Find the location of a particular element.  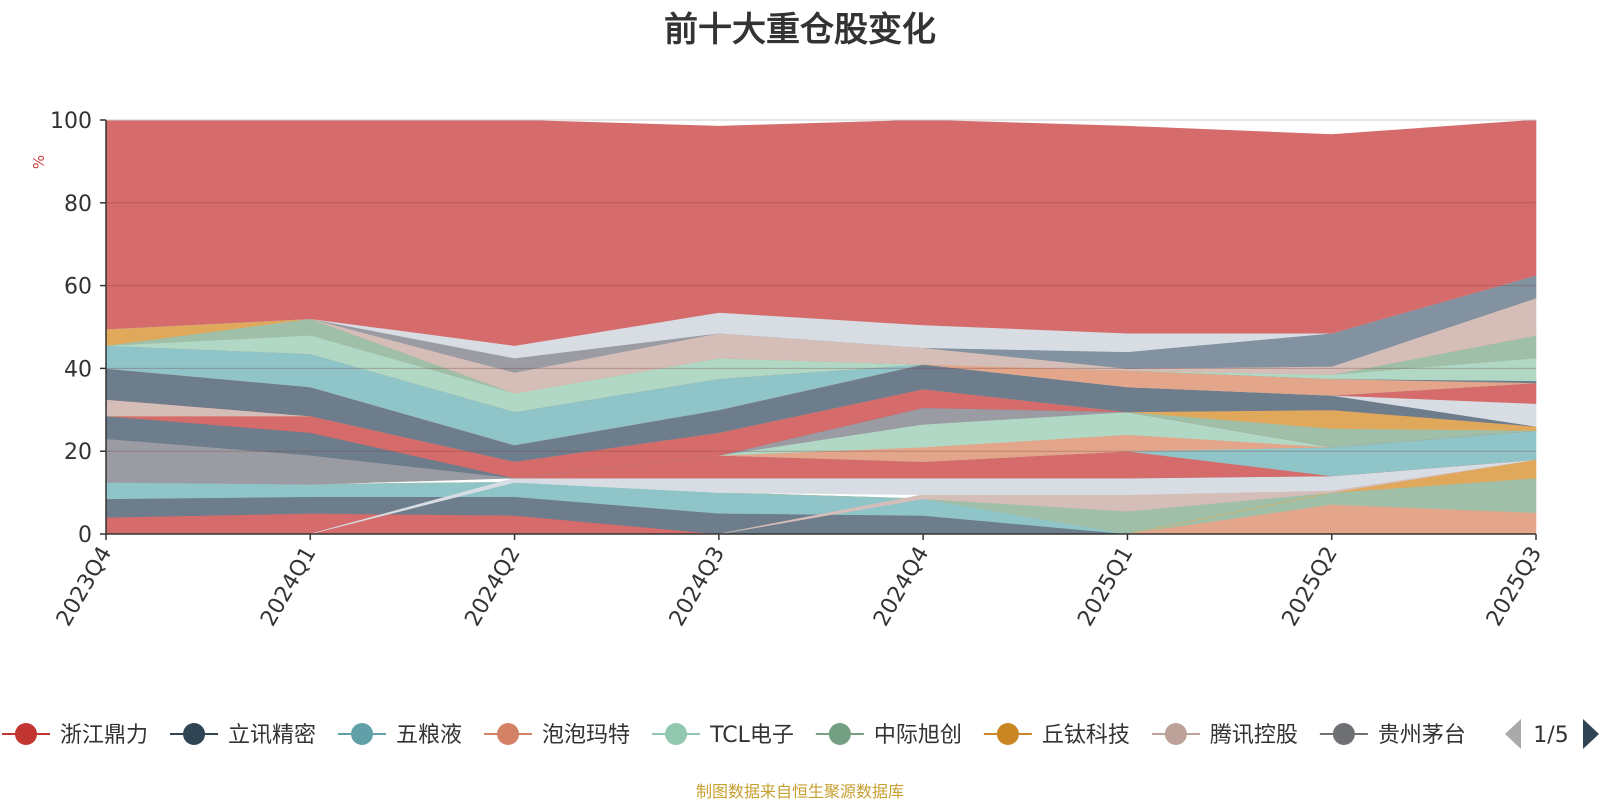

legend-item-label: 丘钛科技 is located at coordinates (1086, 735).